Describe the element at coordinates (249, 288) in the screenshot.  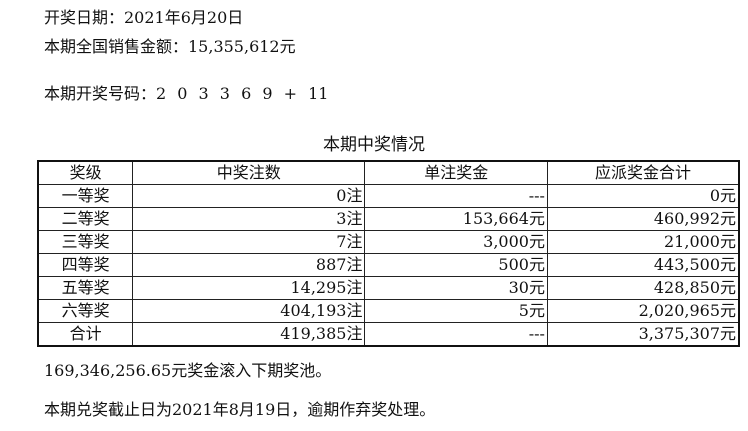
I see `winner-count: 14,295注` at that location.